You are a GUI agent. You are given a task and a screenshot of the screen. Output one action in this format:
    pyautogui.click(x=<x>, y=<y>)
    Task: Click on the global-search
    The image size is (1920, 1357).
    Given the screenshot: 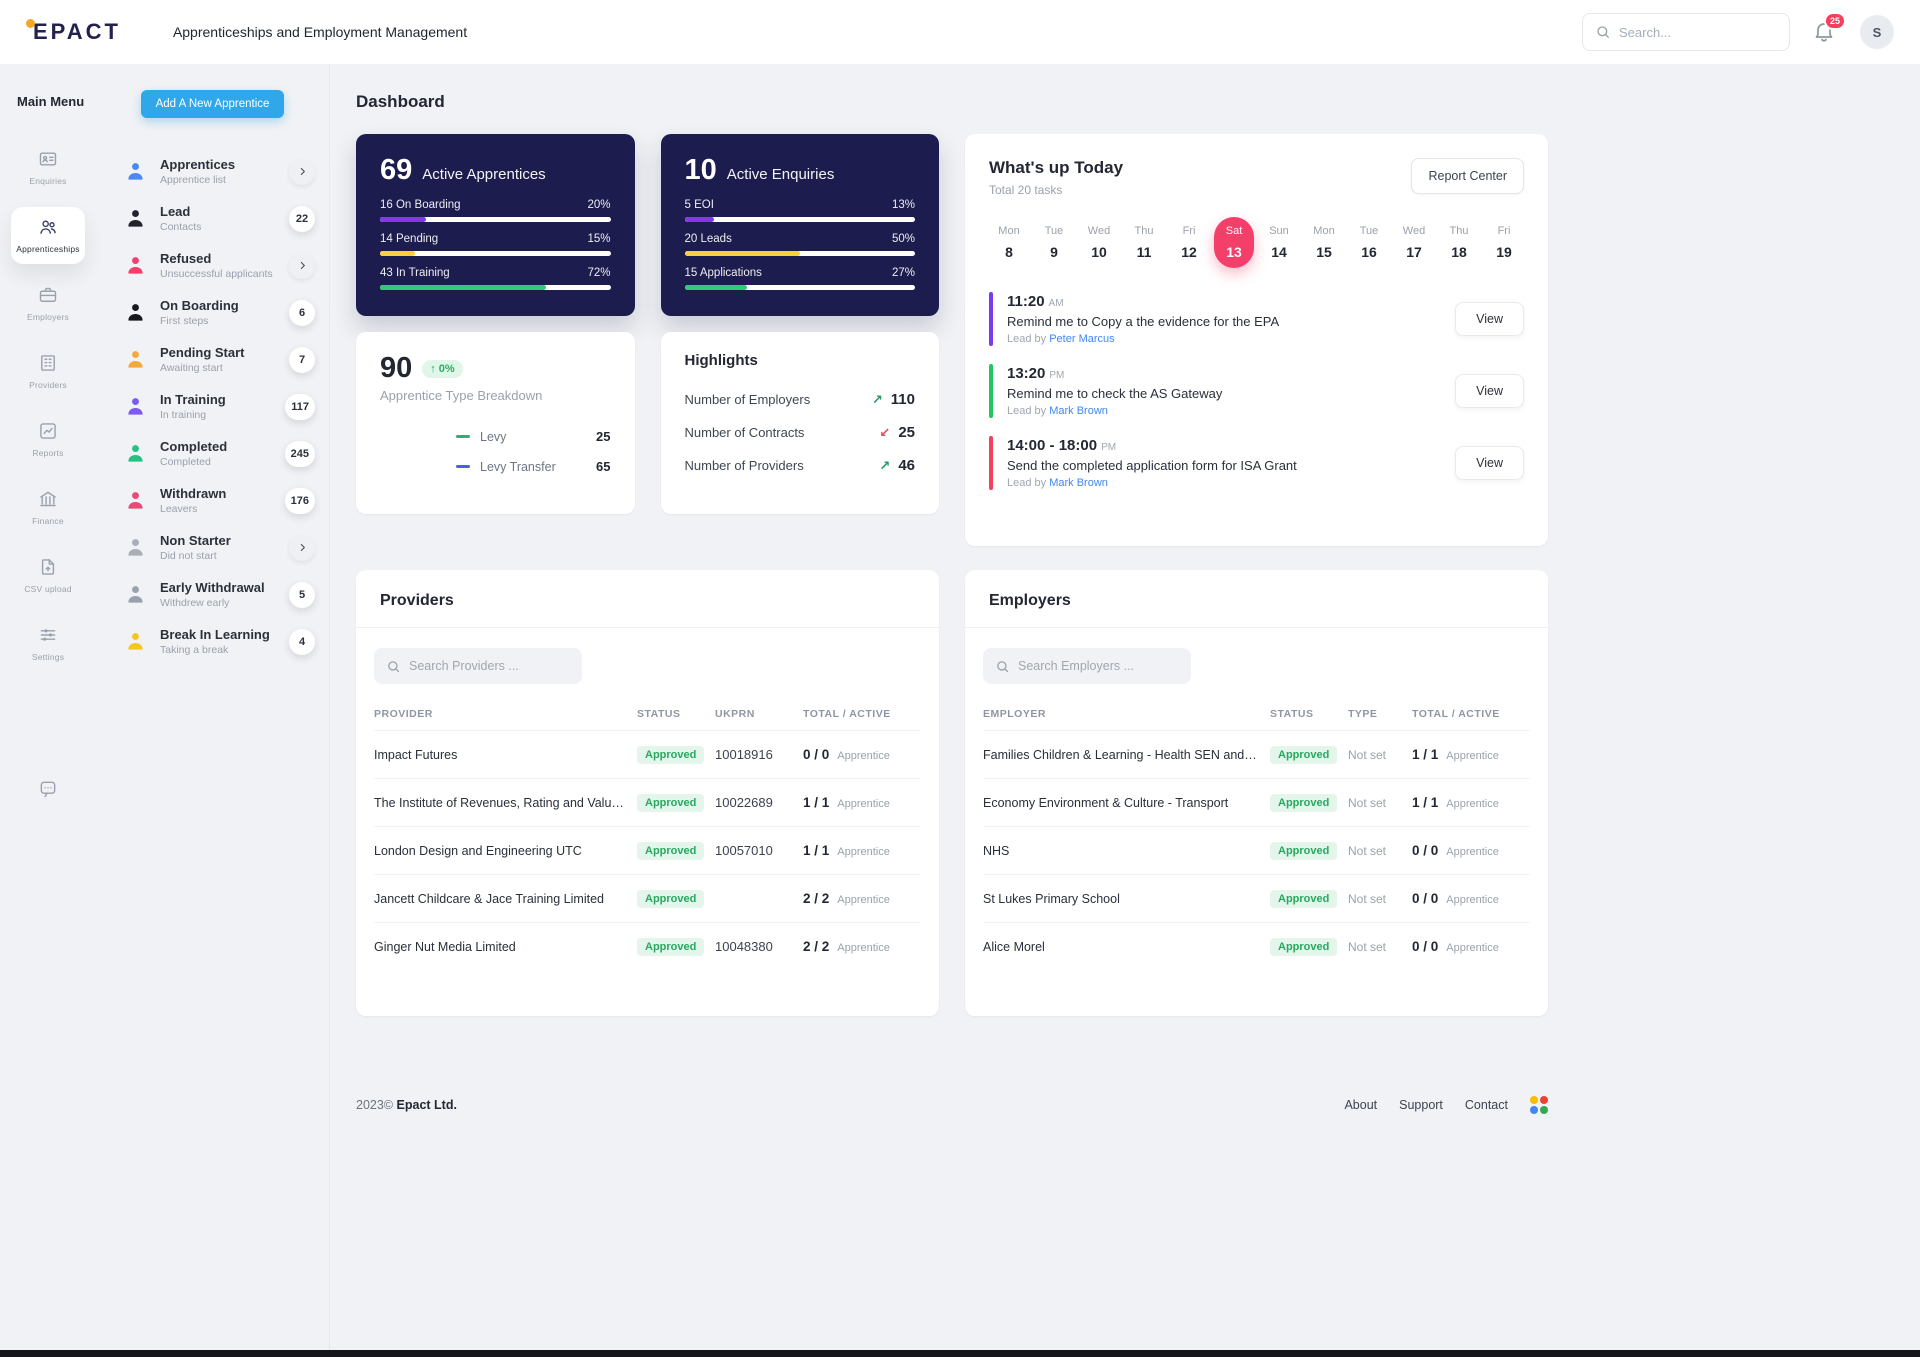 What is the action you would take?
    pyautogui.click(x=1686, y=32)
    